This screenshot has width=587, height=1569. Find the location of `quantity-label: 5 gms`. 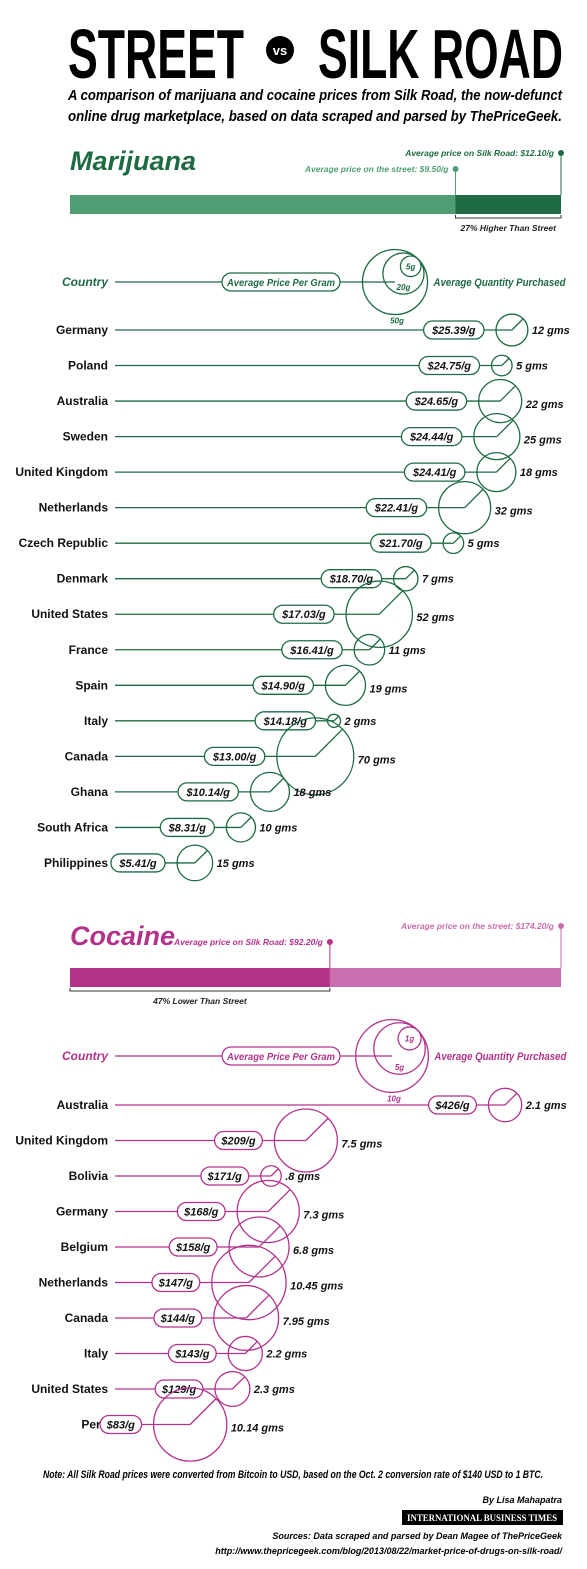

quantity-label: 5 gms is located at coordinates (484, 544).